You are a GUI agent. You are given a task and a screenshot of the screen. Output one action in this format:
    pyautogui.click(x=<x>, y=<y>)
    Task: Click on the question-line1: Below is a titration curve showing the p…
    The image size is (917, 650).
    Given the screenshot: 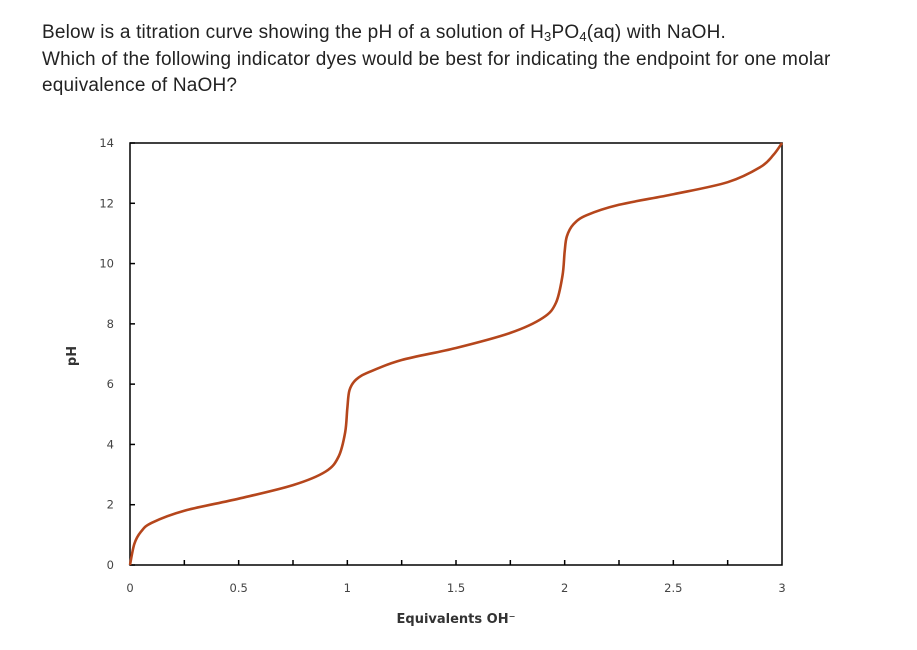 What is the action you would take?
    pyautogui.click(x=293, y=32)
    